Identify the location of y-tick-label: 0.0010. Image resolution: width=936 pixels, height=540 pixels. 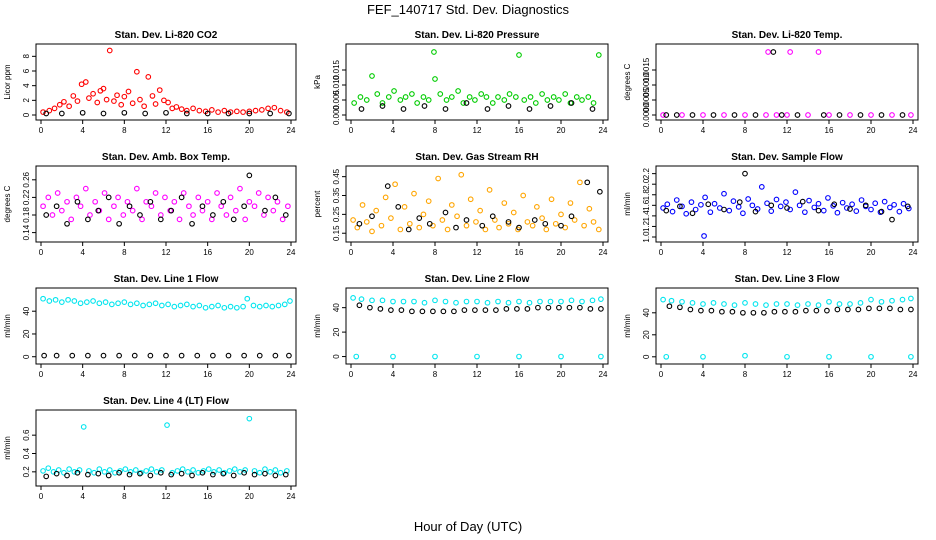
(646, 84).